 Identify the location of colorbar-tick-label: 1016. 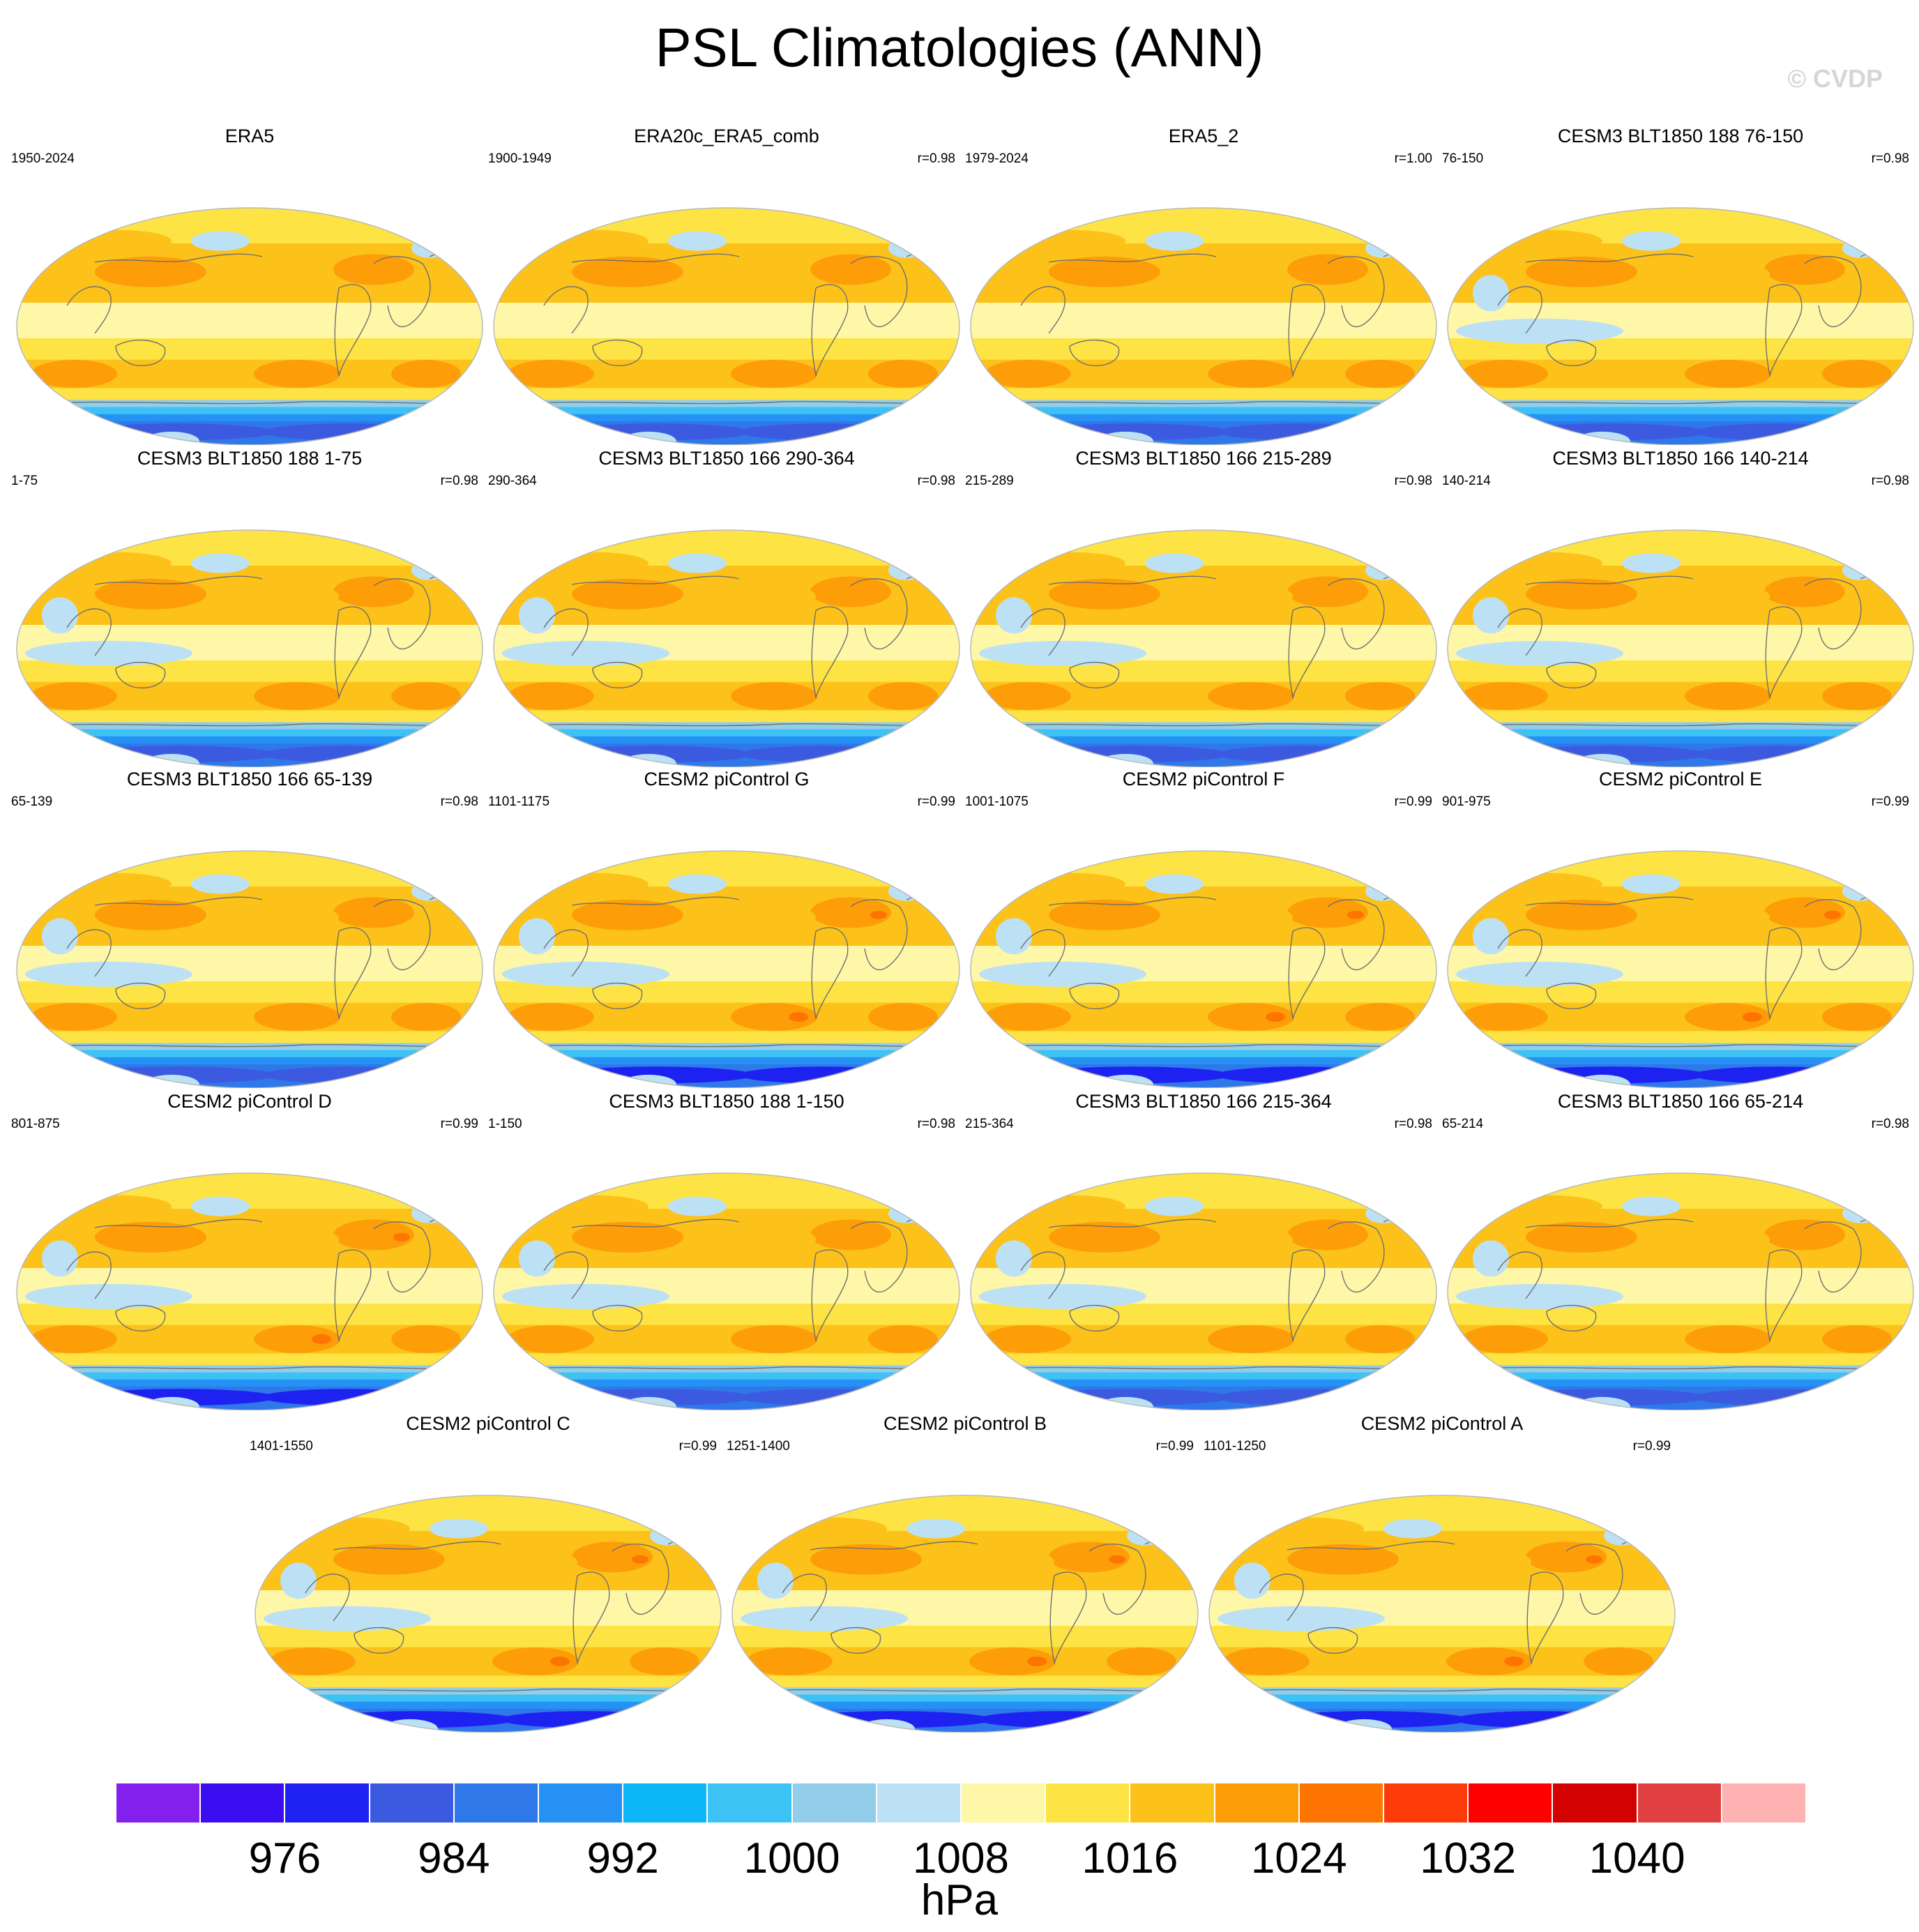
(1130, 1858).